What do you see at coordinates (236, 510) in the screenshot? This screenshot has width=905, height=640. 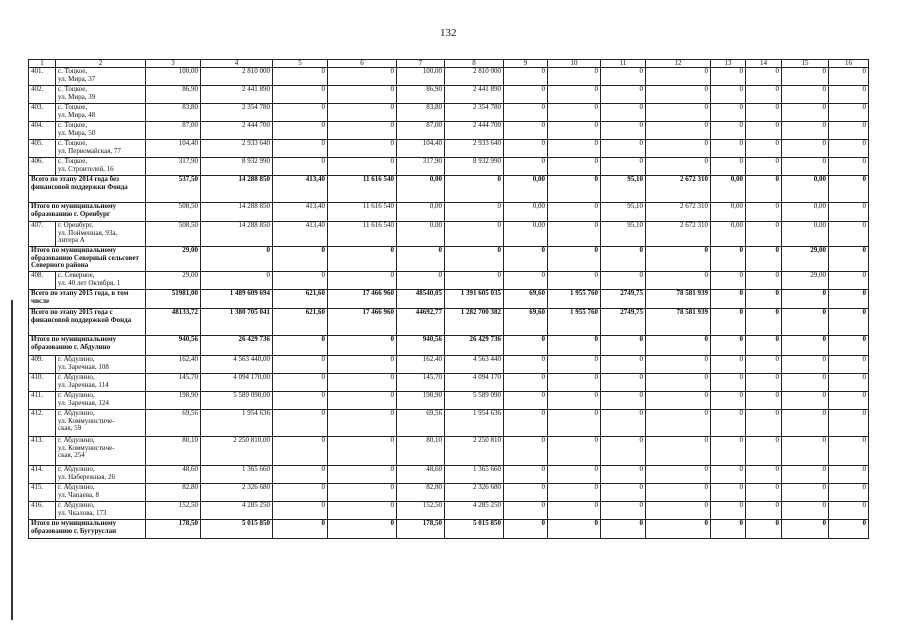 I see `value-cell: 4 285 250` at bounding box center [236, 510].